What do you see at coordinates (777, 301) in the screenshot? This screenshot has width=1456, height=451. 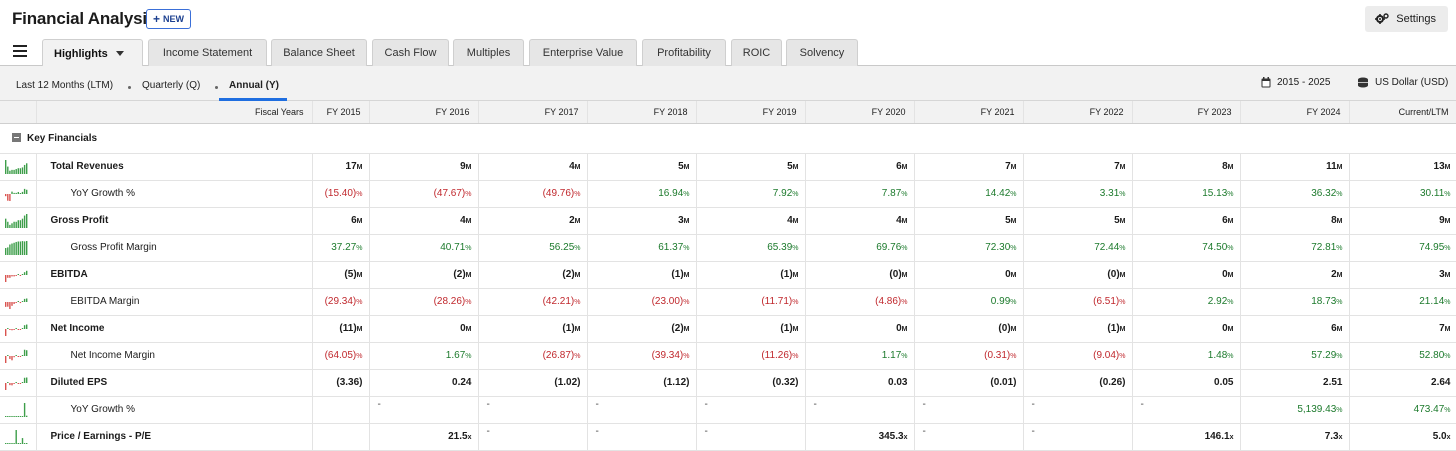 I see `cell-value: (11.71)` at bounding box center [777, 301].